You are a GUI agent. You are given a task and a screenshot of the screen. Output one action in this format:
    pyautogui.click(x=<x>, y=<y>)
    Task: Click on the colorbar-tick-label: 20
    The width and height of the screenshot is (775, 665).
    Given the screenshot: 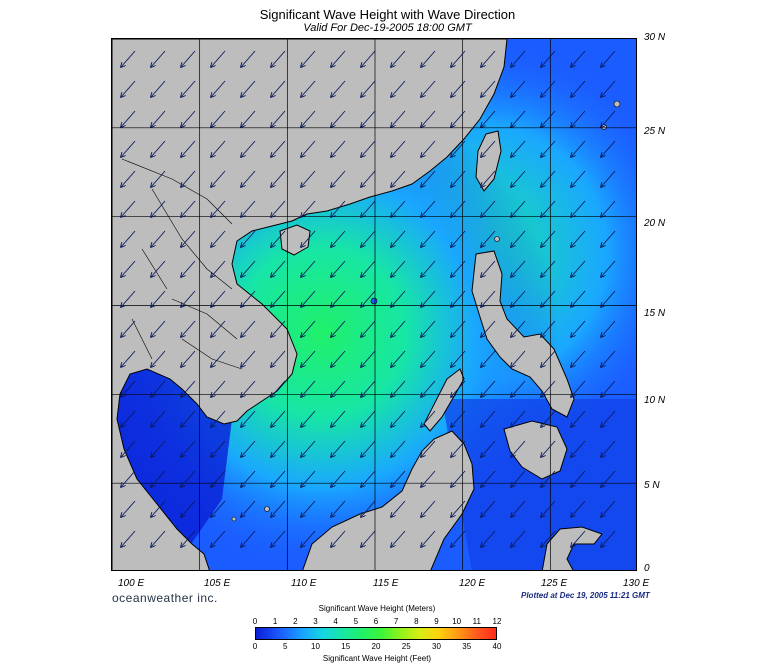 What is the action you would take?
    pyautogui.click(x=376, y=646)
    